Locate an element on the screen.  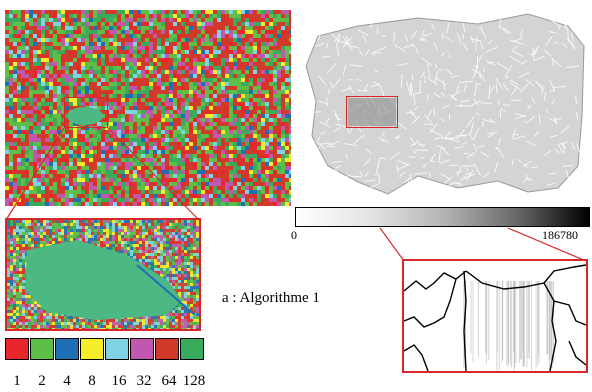
flow-roi-box is located at coordinates (86, 112).